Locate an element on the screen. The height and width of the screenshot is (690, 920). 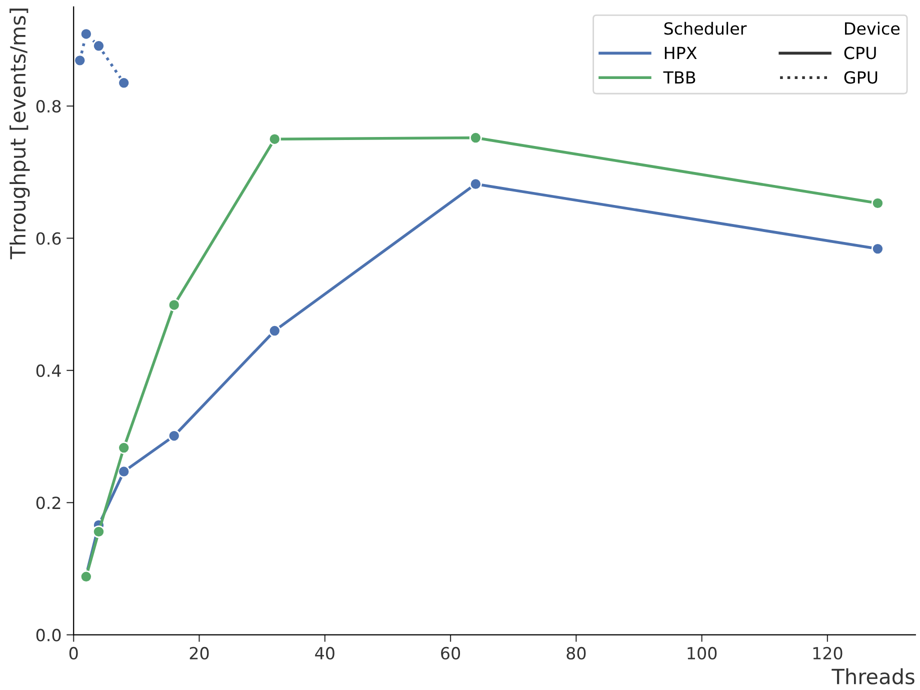
y-axis-title: Throughput [events/ms] is located at coordinates (20, 134).